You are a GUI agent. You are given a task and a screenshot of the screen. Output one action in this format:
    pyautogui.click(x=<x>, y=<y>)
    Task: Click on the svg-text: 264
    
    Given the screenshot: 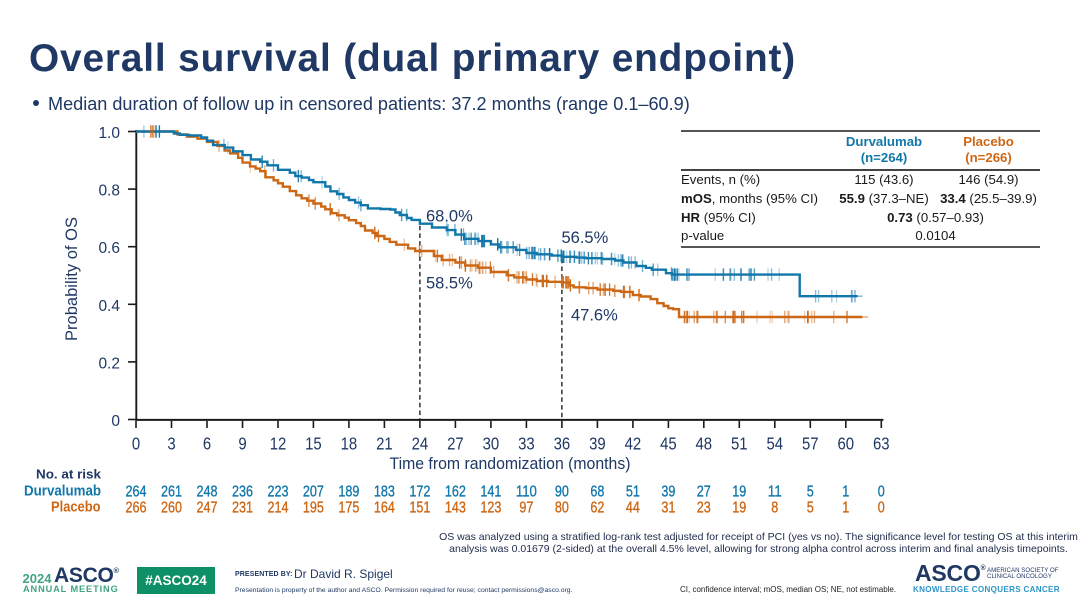 What is the action you would take?
    pyautogui.click(x=136, y=491)
    